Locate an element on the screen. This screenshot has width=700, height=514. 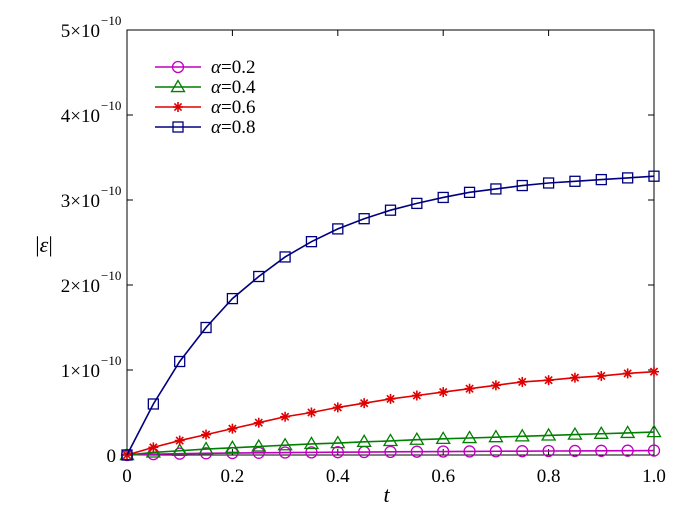
y-tick-label: 5×10⁻¹⁰ is located at coordinates (91, 27).